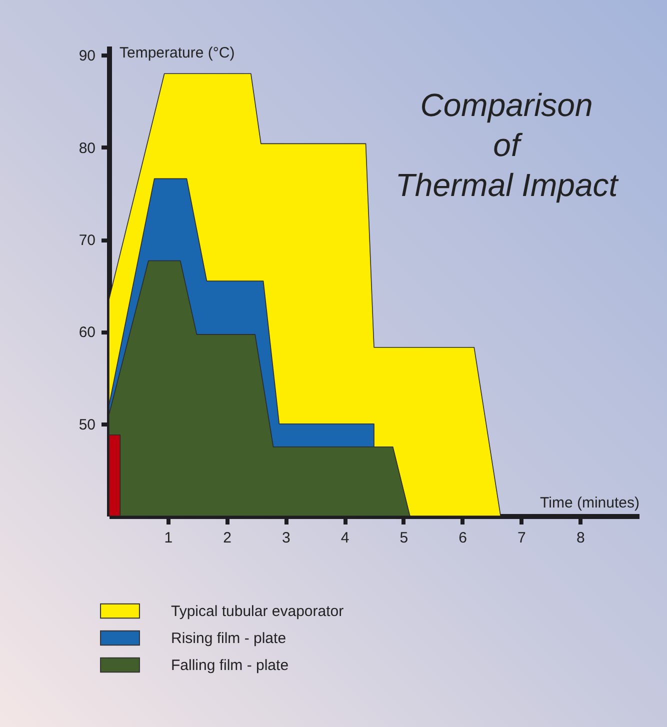 Image resolution: width=667 pixels, height=727 pixels. Describe the element at coordinates (463, 538) in the screenshot. I see `x-tick-label: 6` at that location.